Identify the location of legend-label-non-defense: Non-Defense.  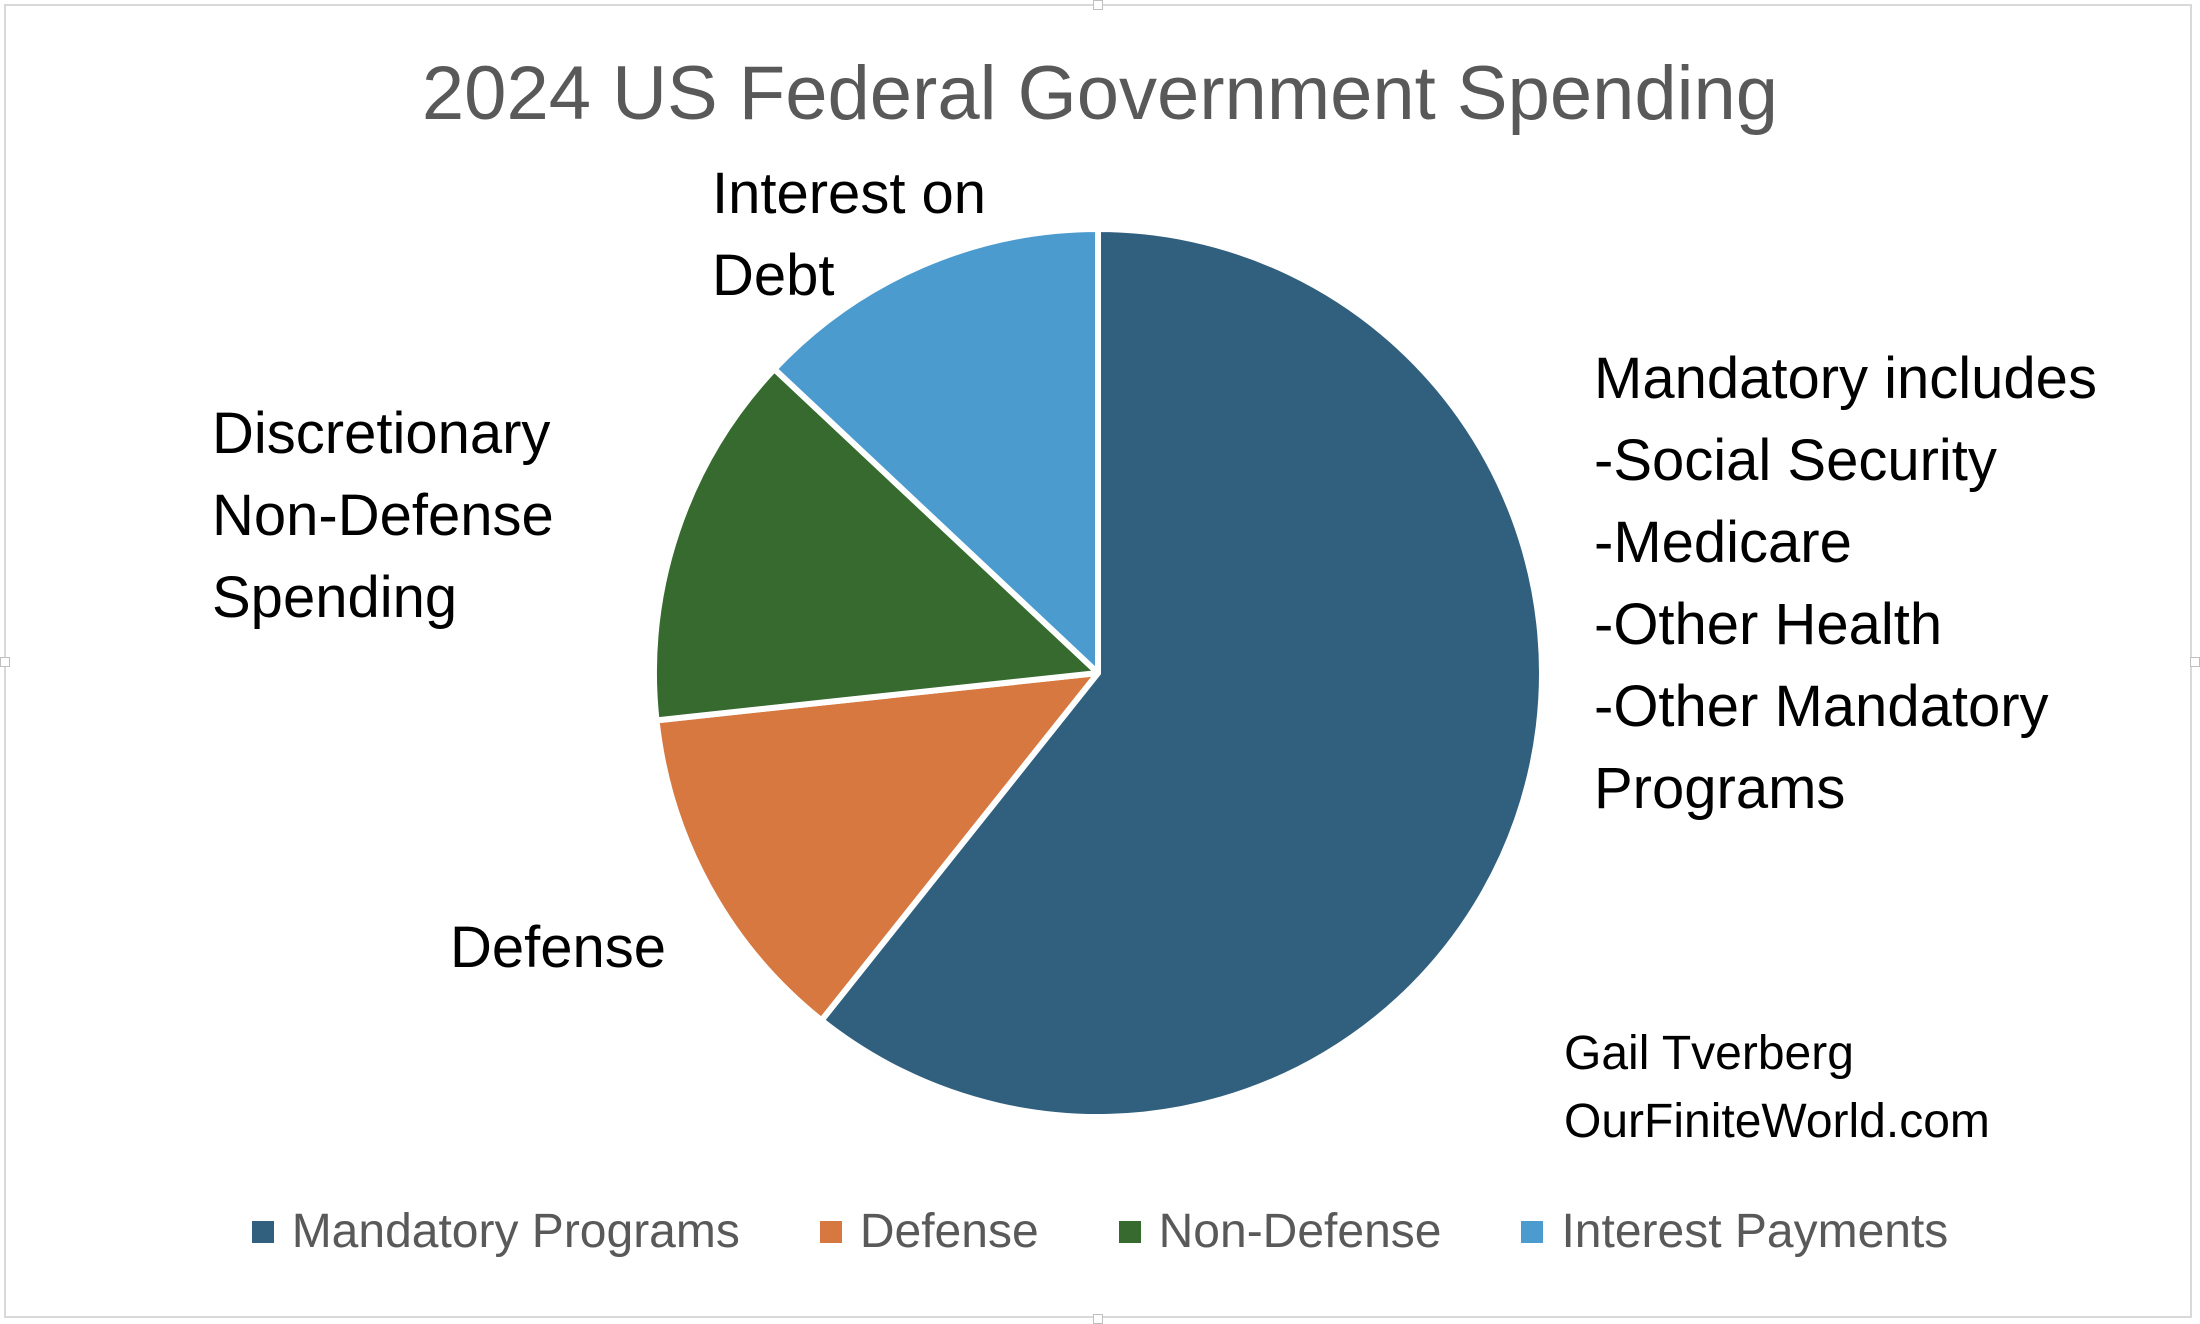
(1300, 1231).